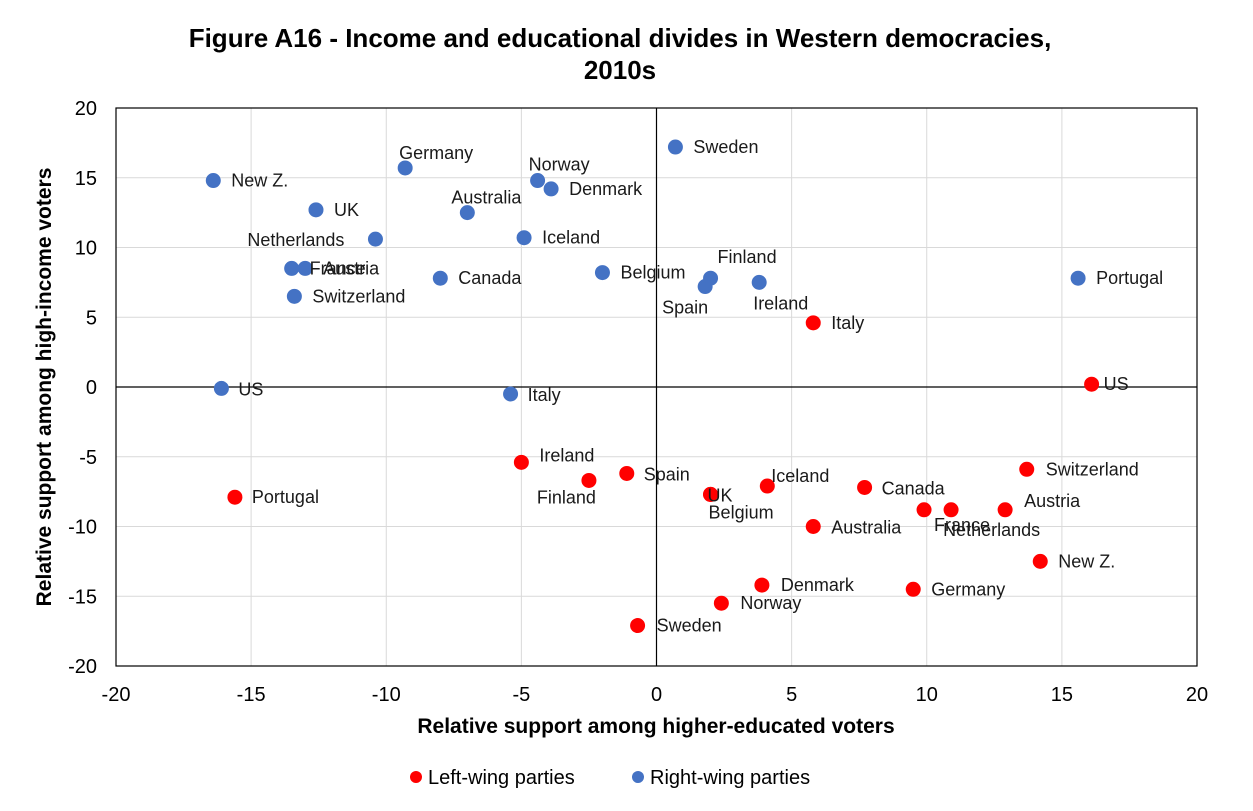 The width and height of the screenshot is (1253, 811). I want to click on right-wing-parties-label-ireland: Ireland, so click(780, 303).